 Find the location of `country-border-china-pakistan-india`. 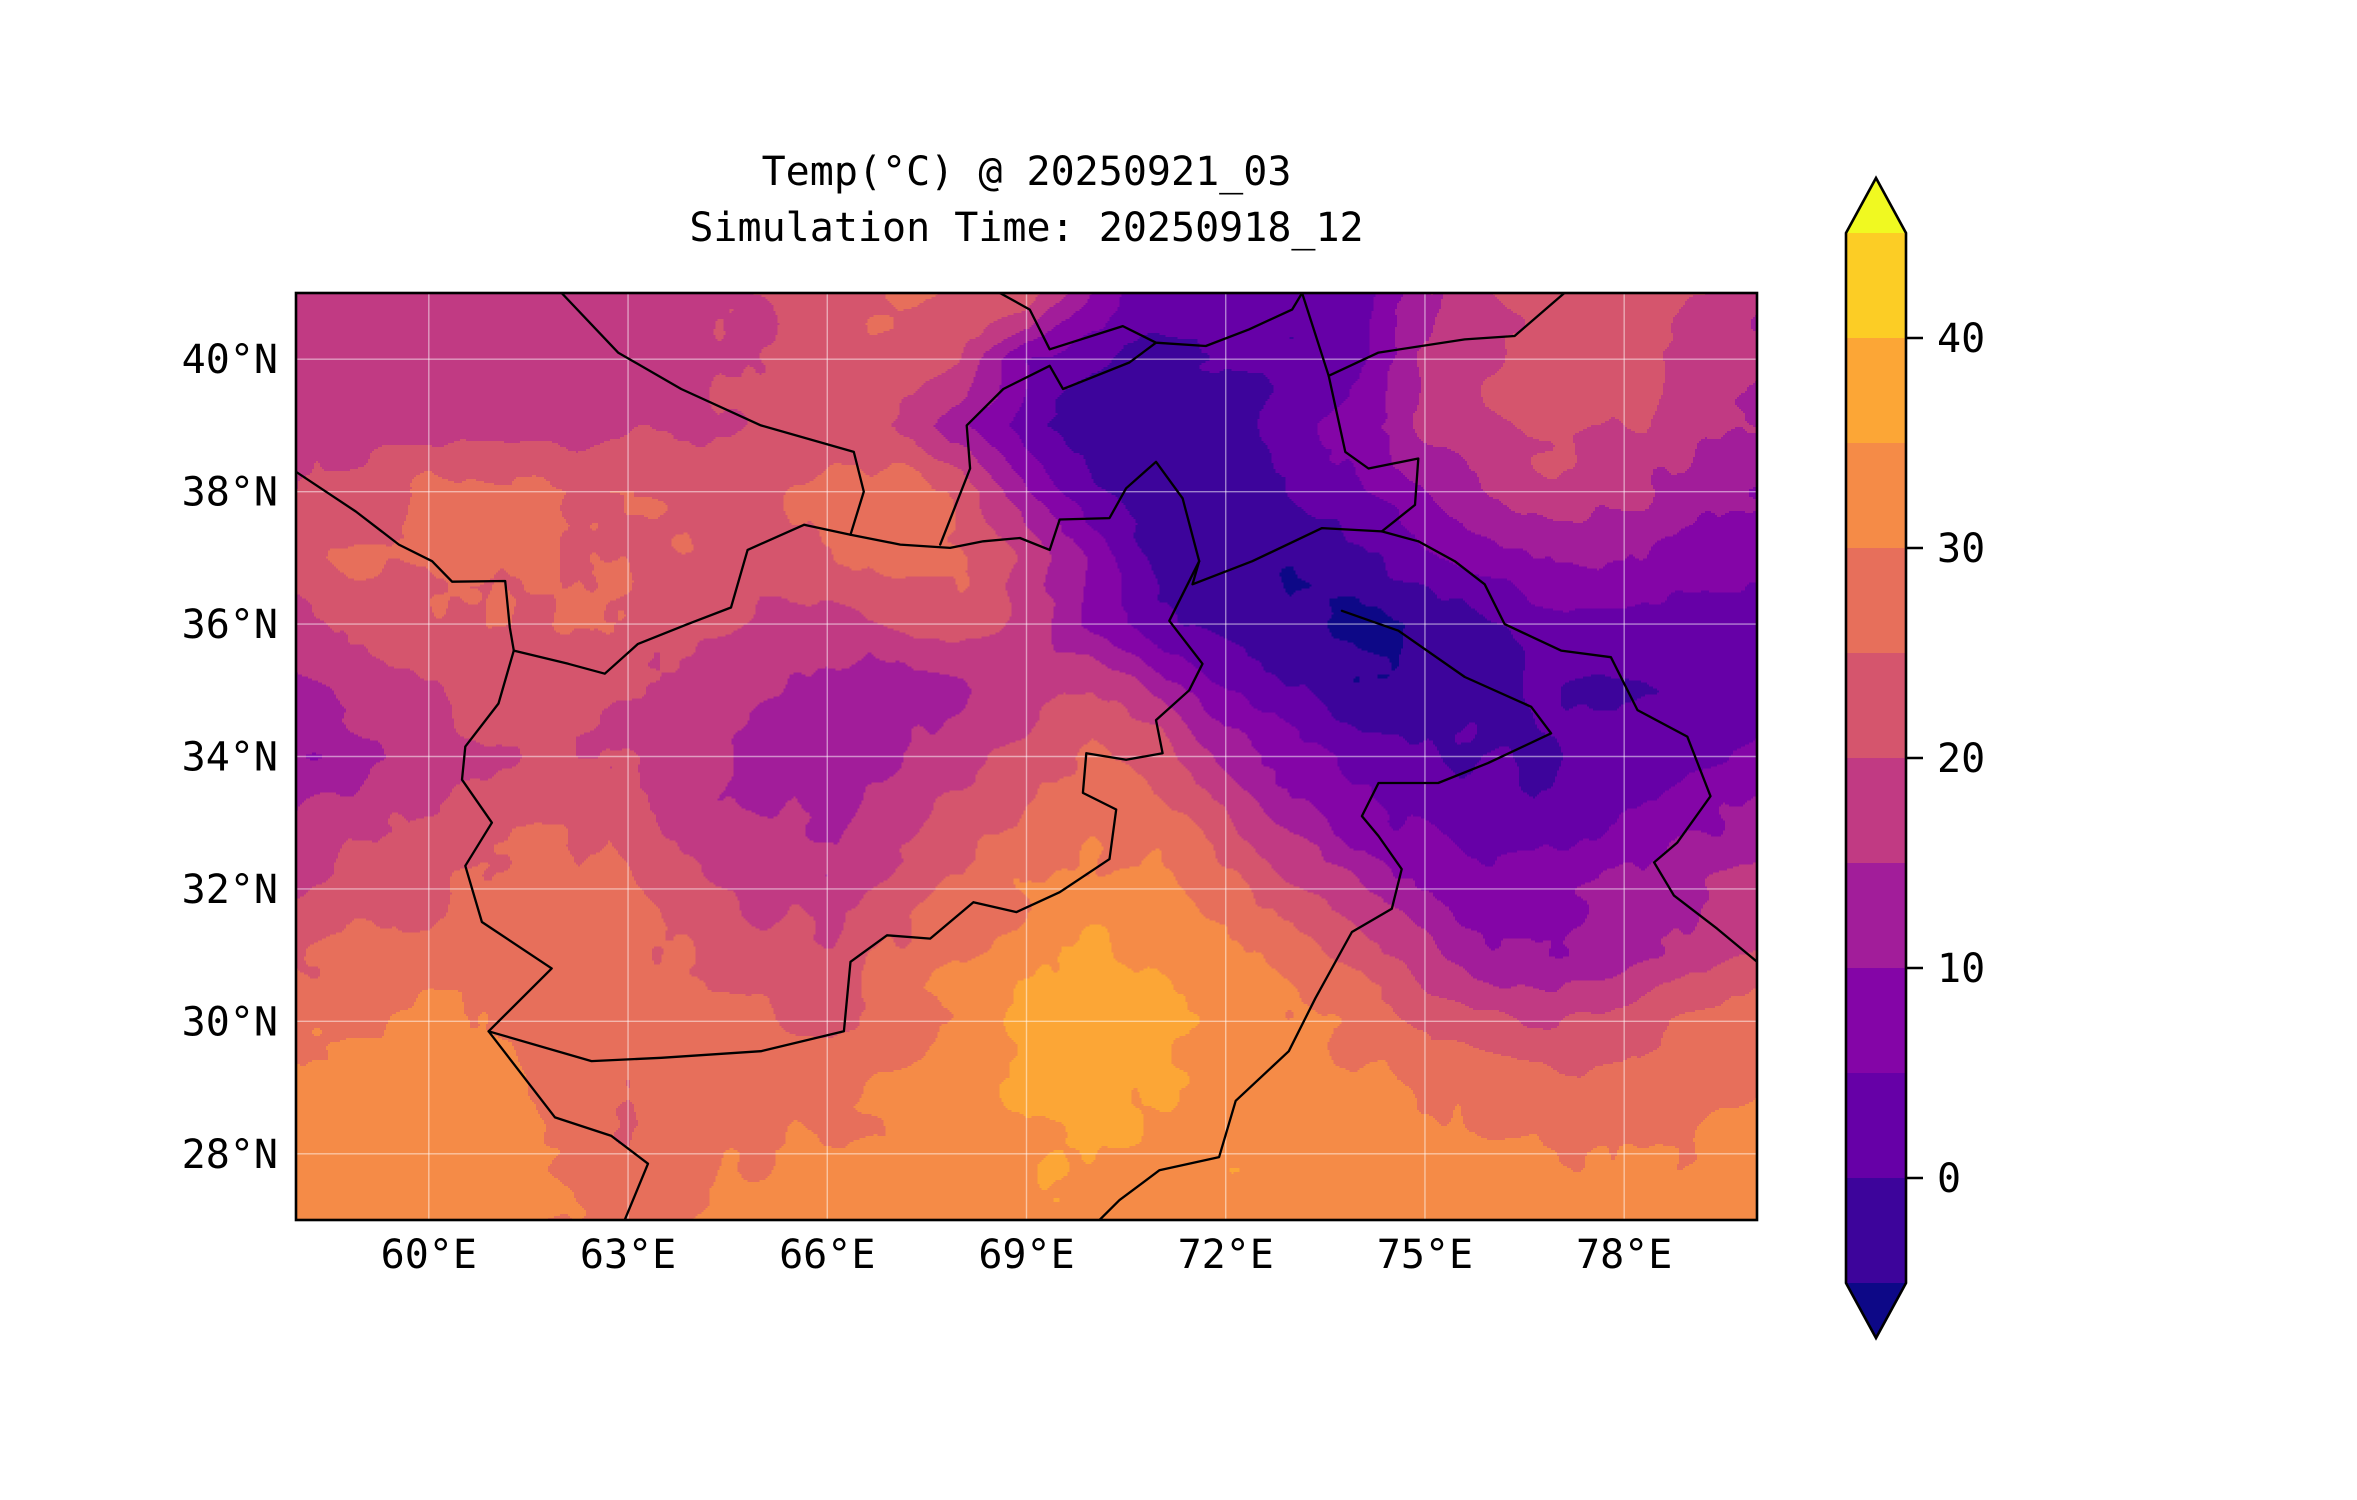

country-border-china-pakistan-india is located at coordinates (1587, 751).